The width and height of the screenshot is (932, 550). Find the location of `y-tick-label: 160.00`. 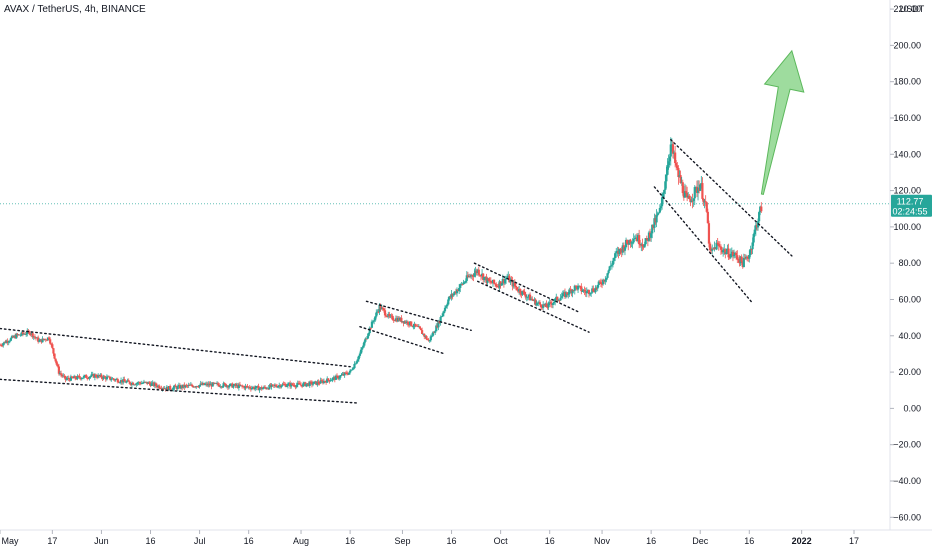

y-tick-label: 160.00 is located at coordinates (907, 118).